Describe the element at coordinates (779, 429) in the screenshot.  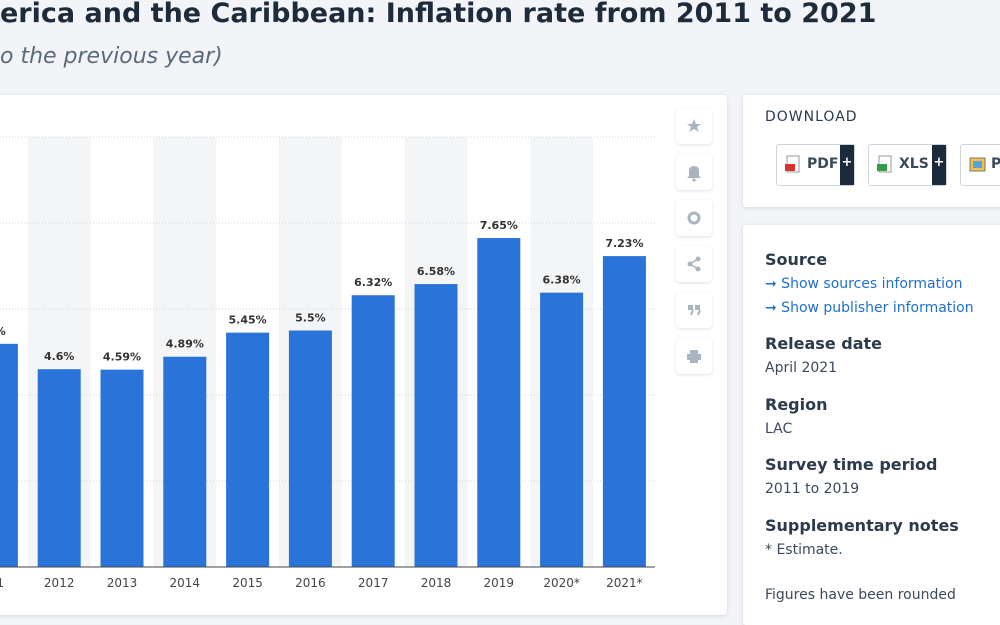
I see `info-value: LAC` at that location.